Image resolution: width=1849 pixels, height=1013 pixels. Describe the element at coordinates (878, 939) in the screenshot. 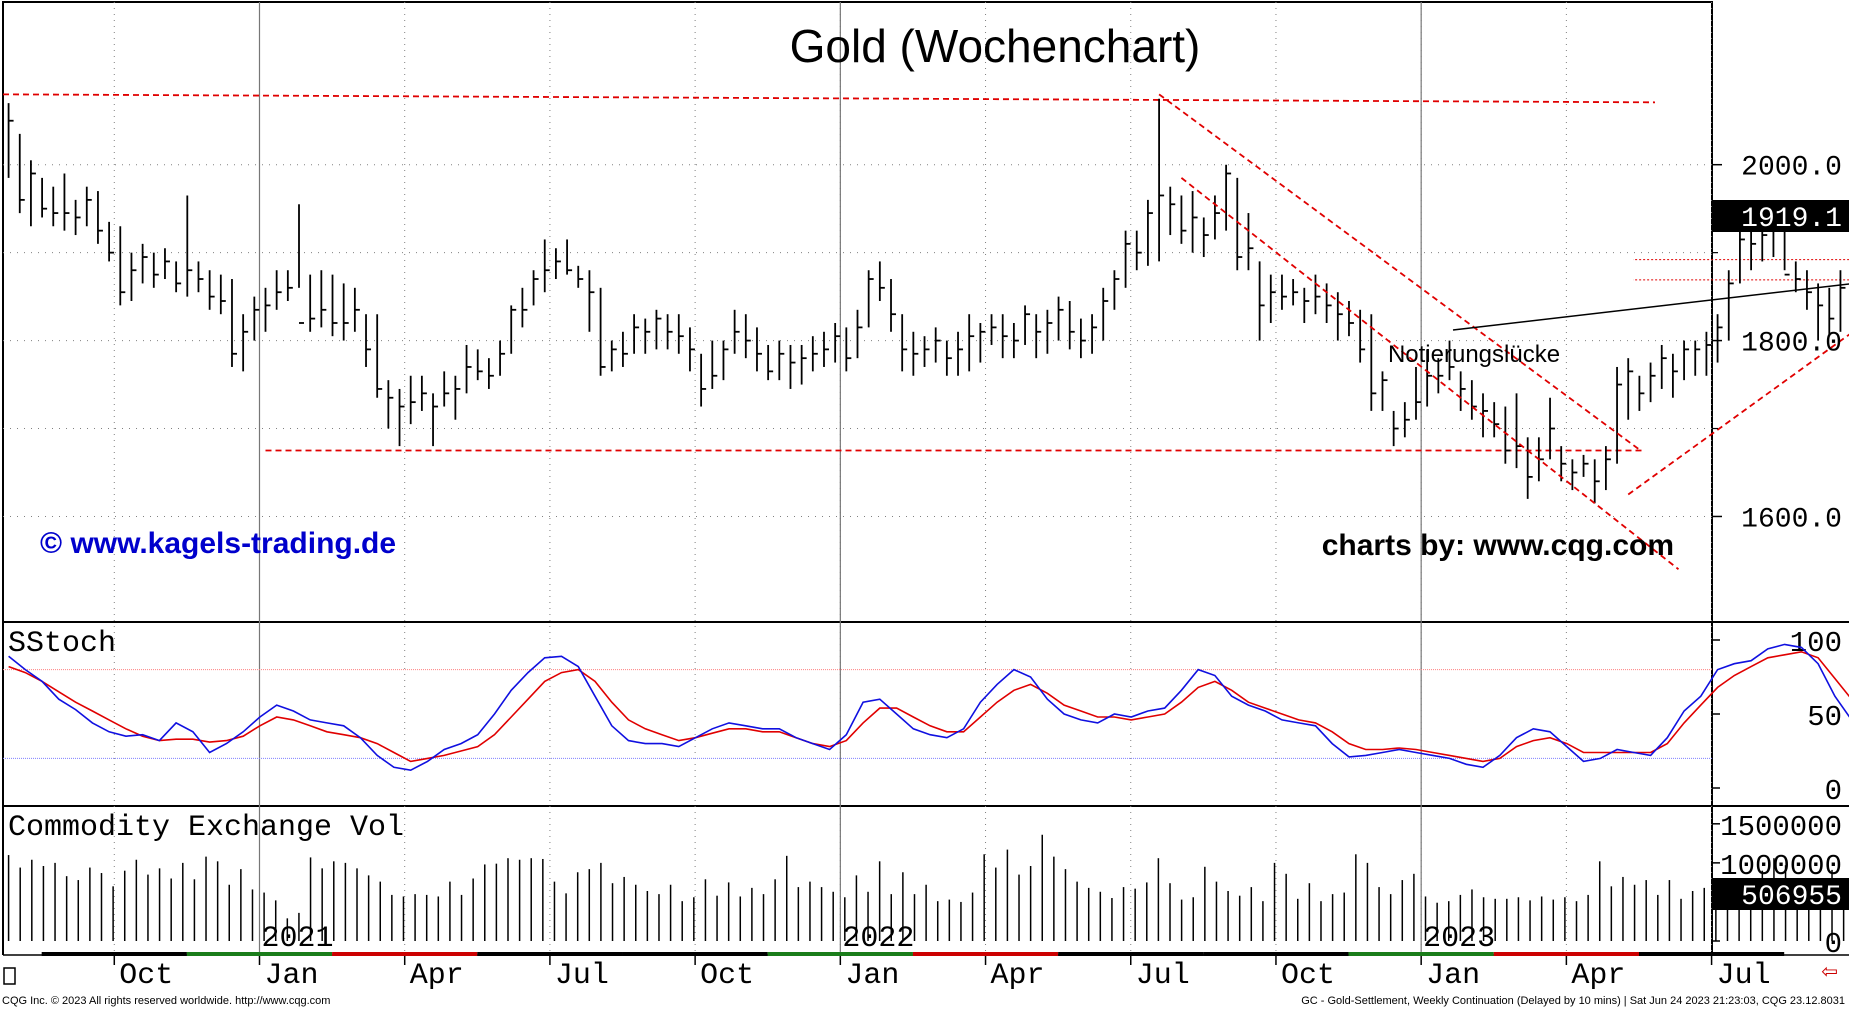

I see `year-label: 2022` at that location.